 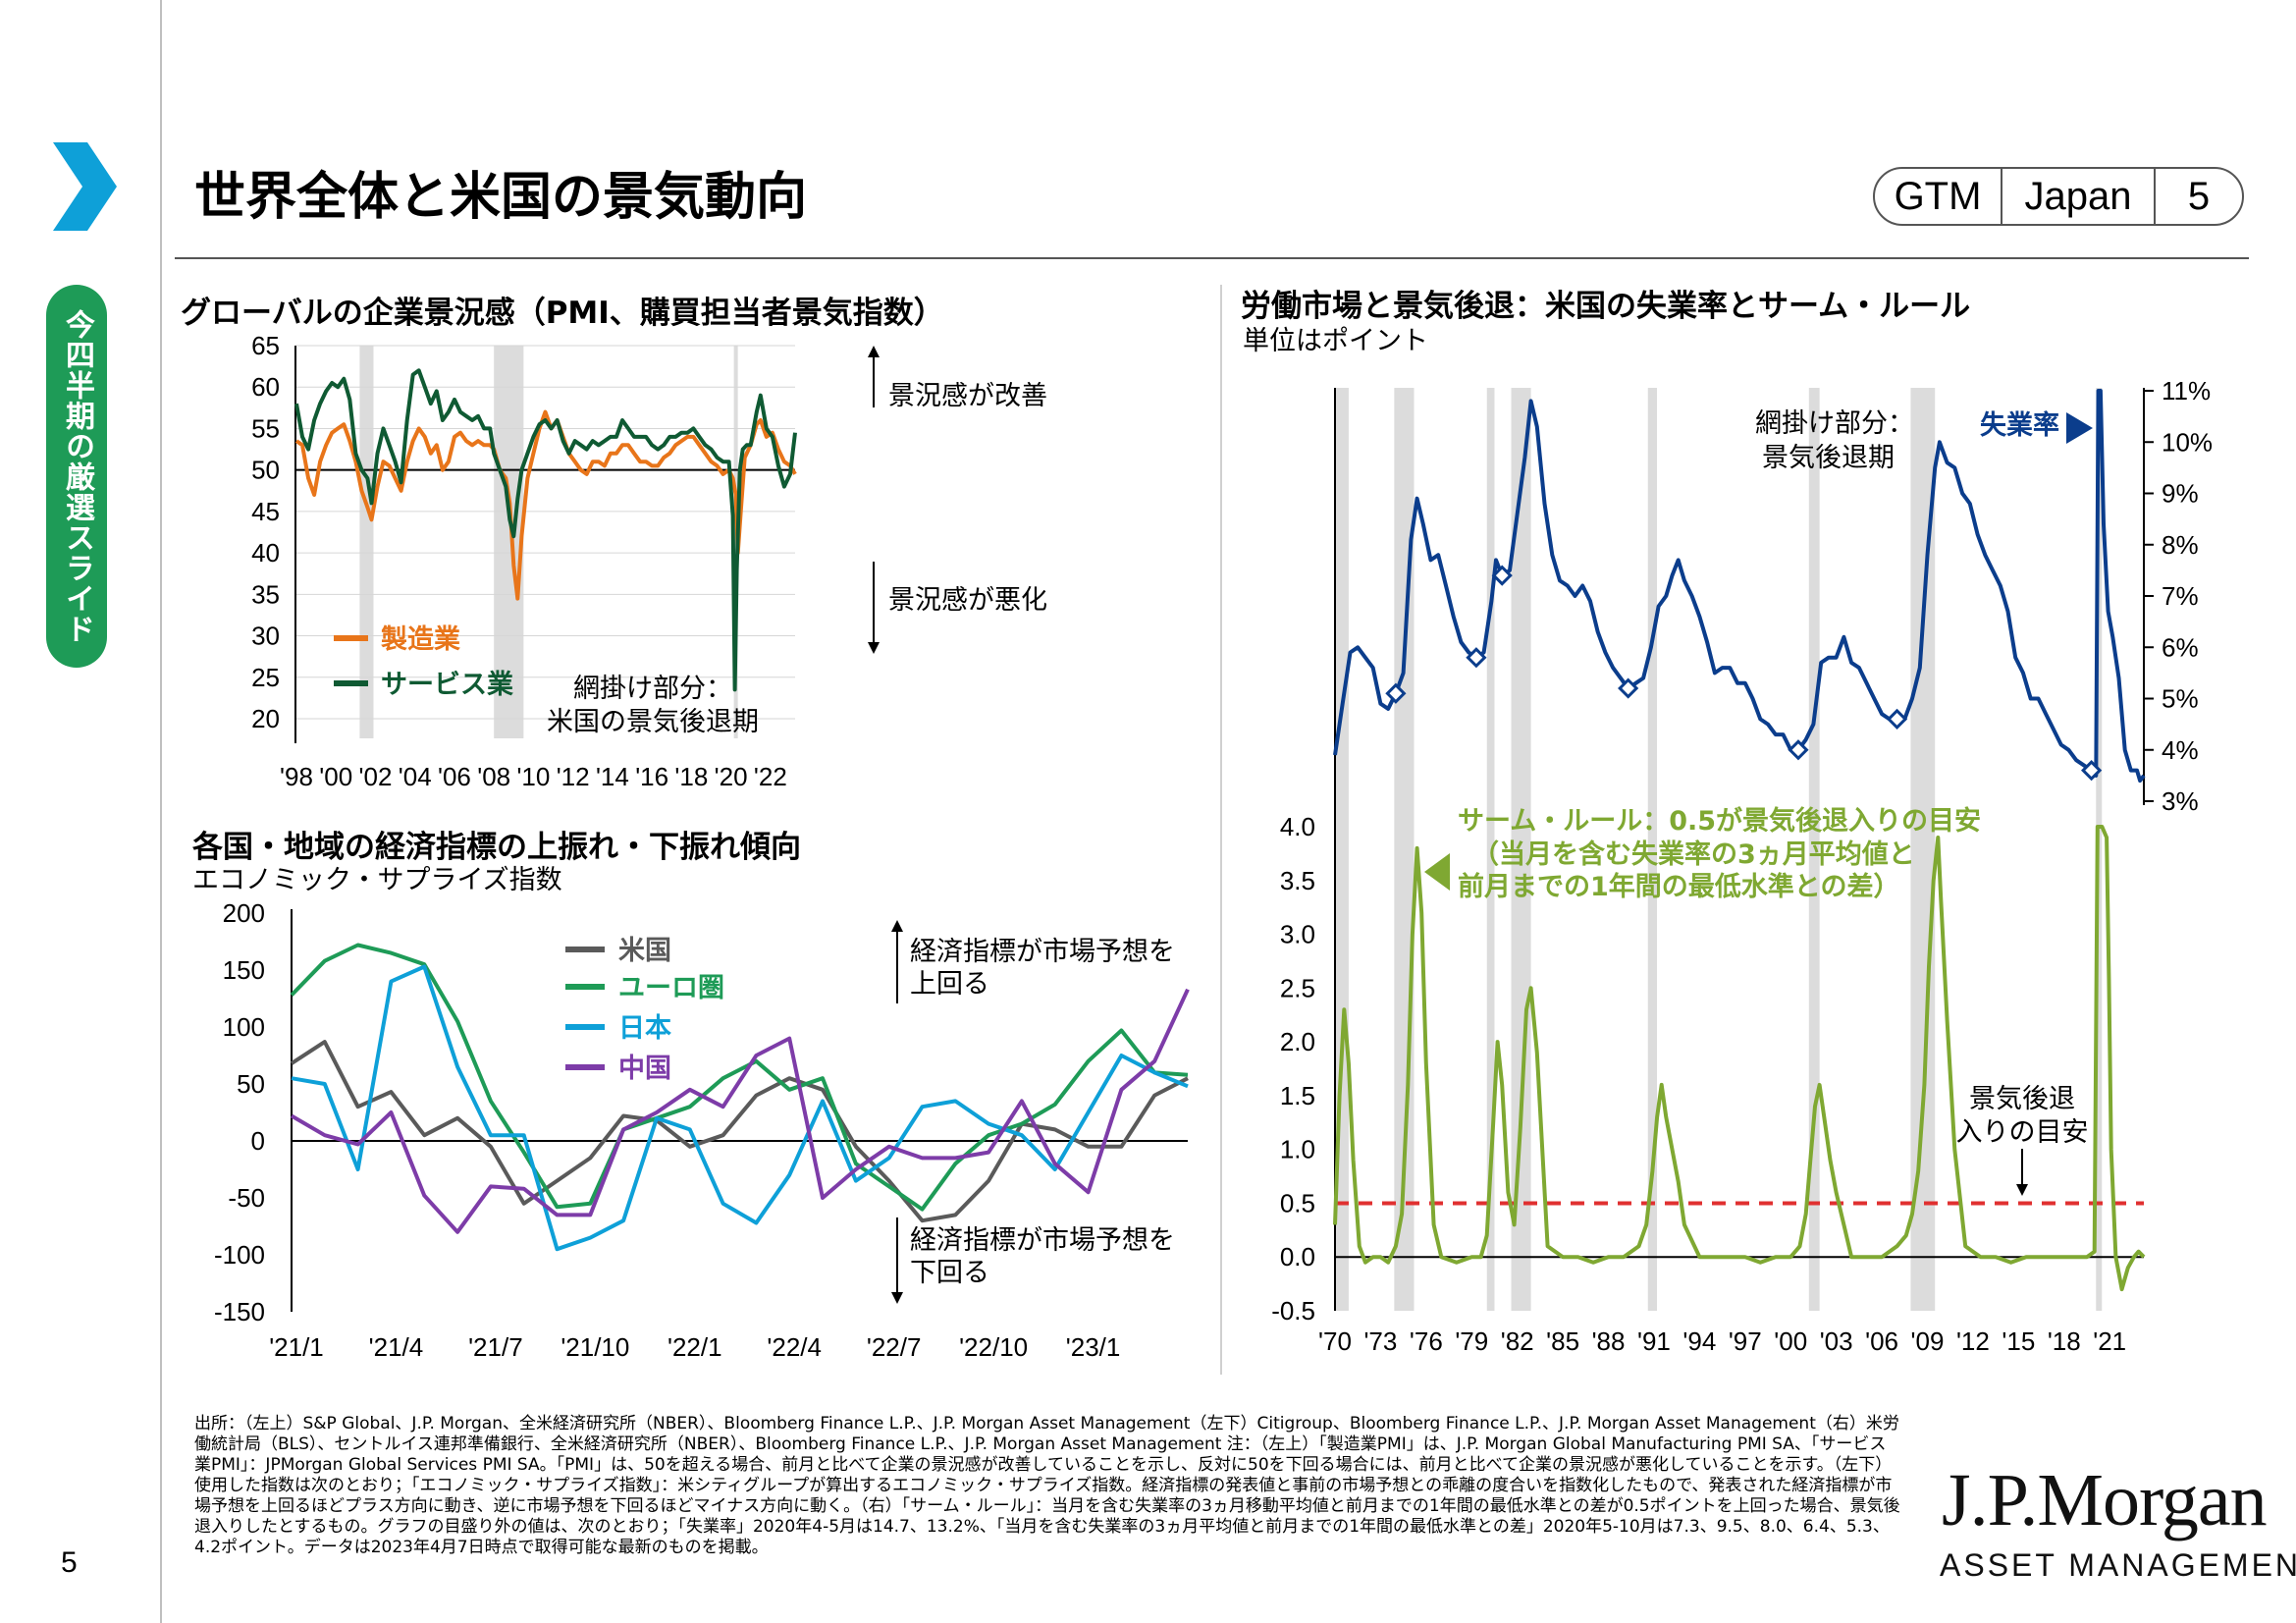 I want to click on y-tick-label: 40, so click(x=265, y=553).